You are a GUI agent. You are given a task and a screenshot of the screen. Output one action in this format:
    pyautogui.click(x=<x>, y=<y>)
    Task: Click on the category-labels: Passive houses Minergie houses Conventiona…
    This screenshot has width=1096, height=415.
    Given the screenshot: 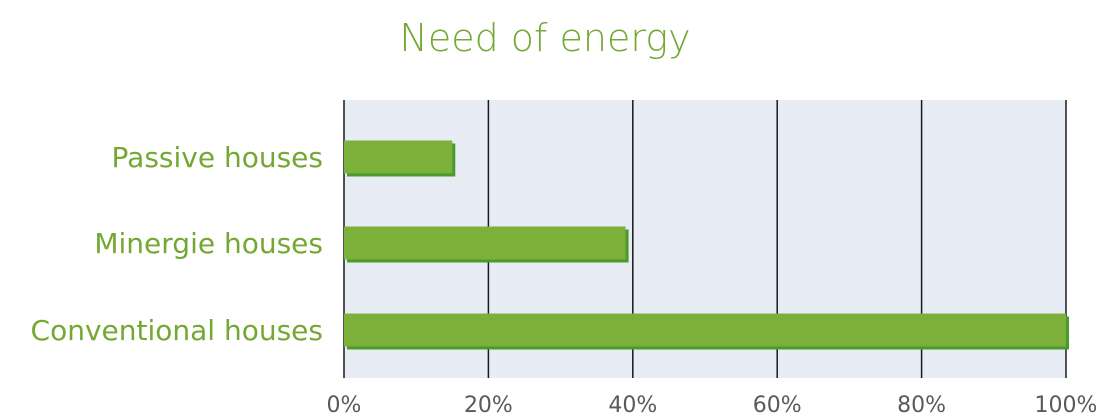 What is the action you would take?
    pyautogui.click(x=177, y=244)
    